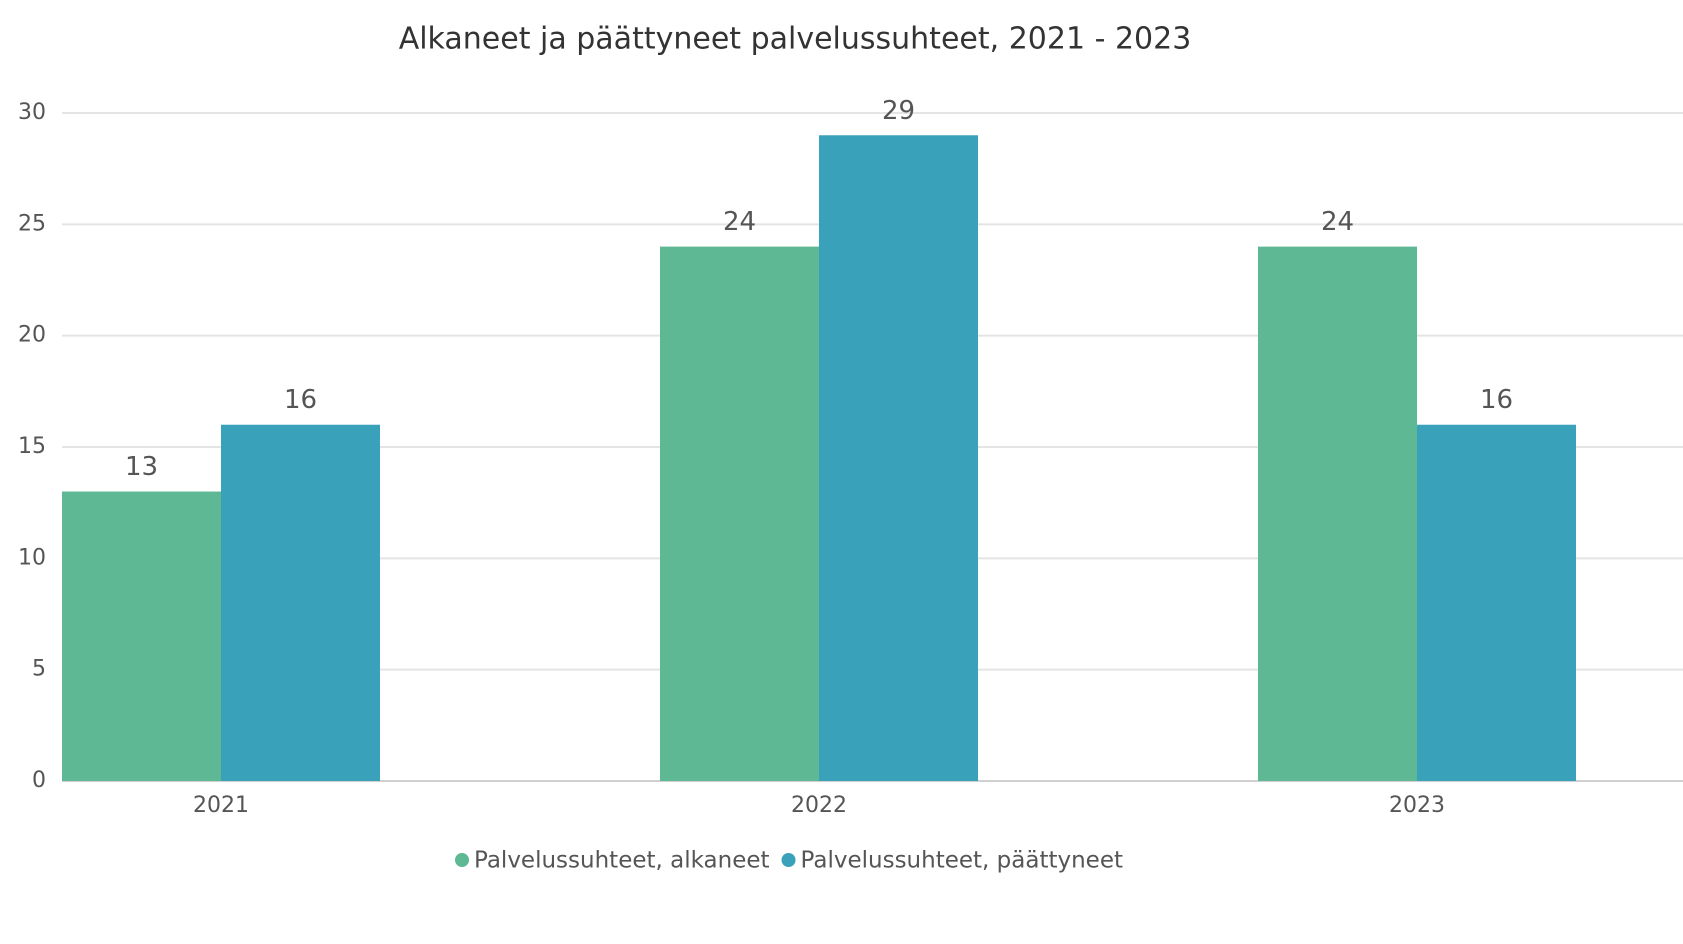 The width and height of the screenshot is (1683, 944). I want to click on value-label: 29, so click(898, 111).